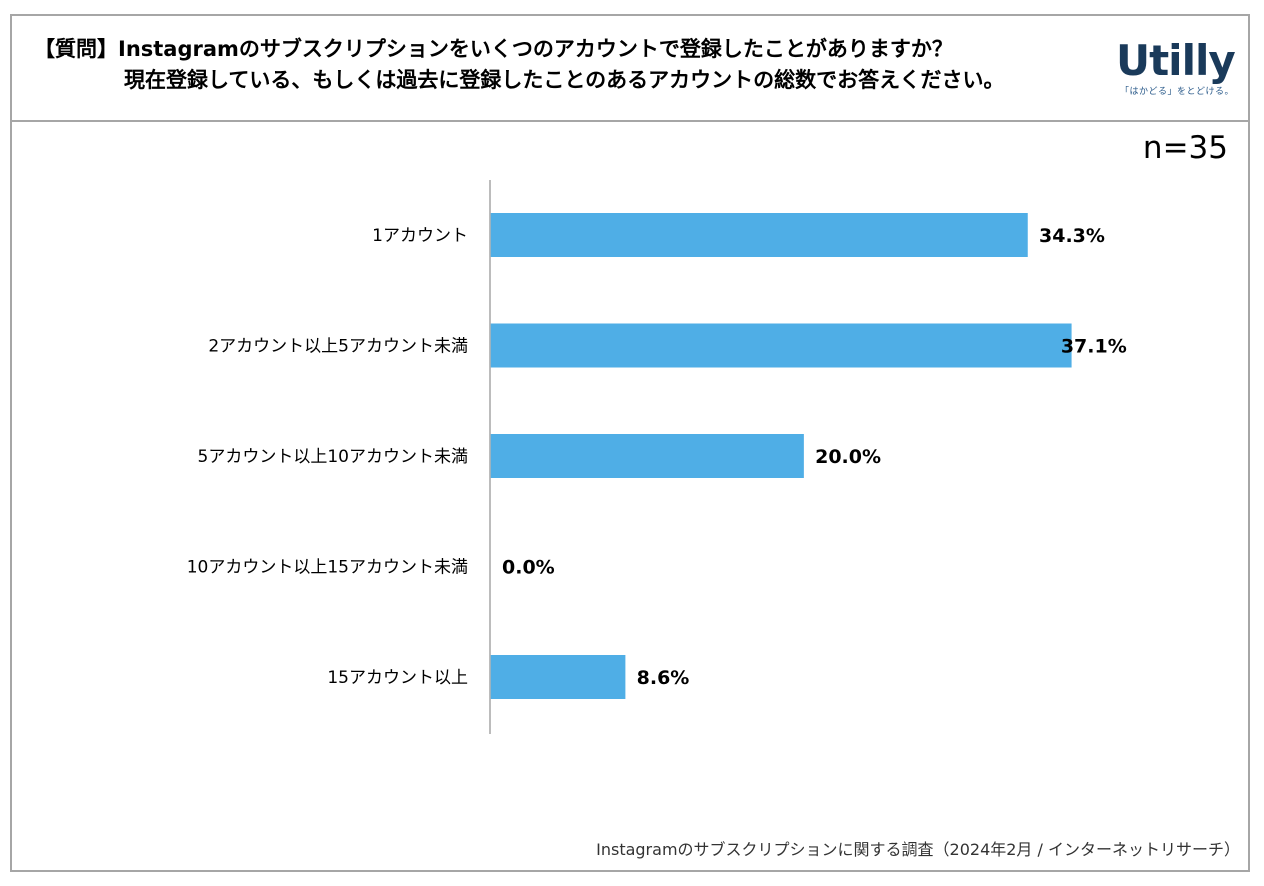 This screenshot has width=1264, height=886. What do you see at coordinates (1176, 60) in the screenshot?
I see `logo-wordmark: Utilly` at bounding box center [1176, 60].